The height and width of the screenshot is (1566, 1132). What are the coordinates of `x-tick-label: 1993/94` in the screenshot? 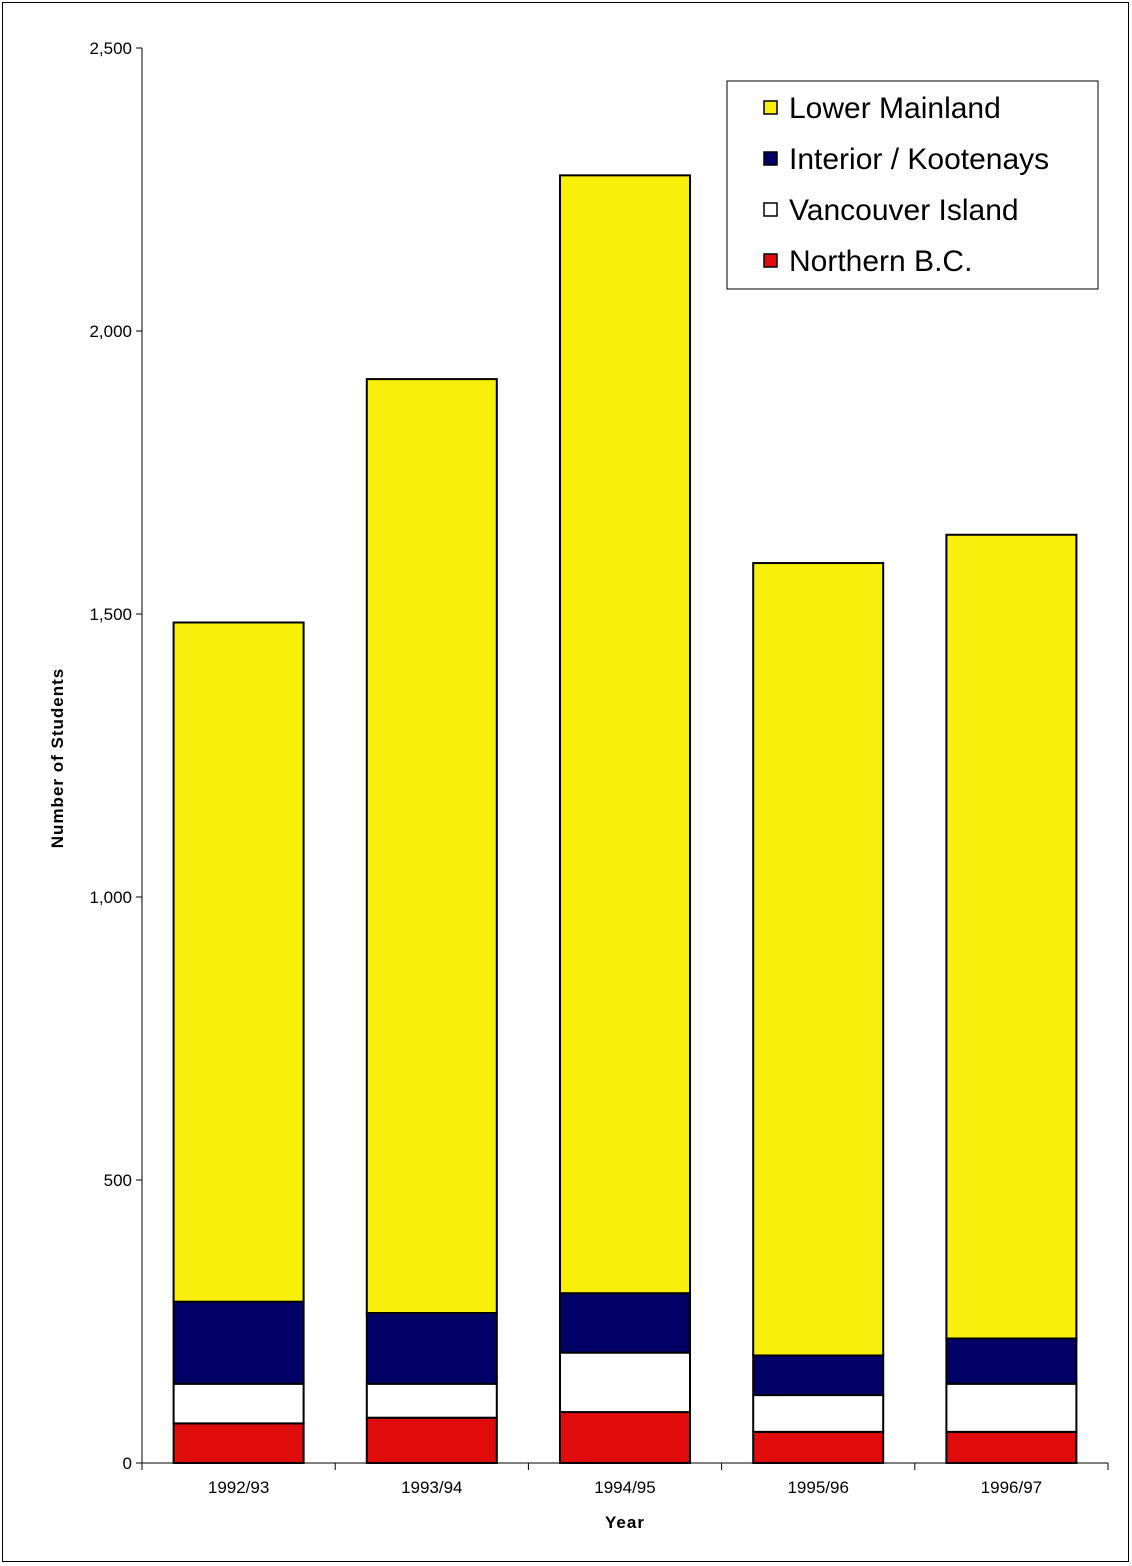 It's located at (431, 1487).